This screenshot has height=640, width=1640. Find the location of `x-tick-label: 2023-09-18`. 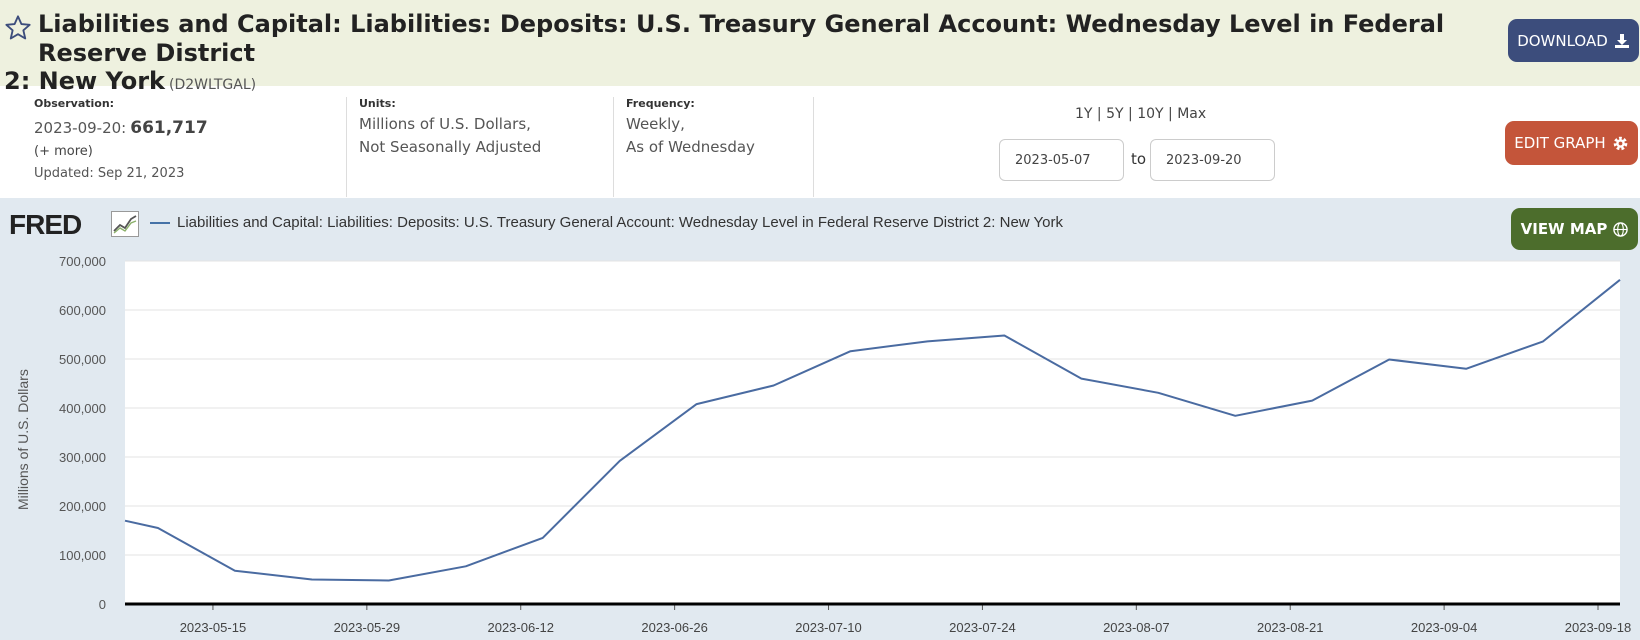

x-tick-label: 2023-09-18 is located at coordinates (1598, 627).